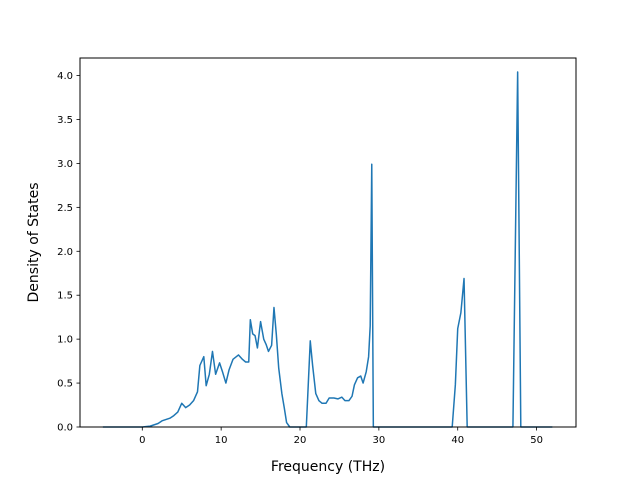 The image size is (640, 480). Describe the element at coordinates (457, 440) in the screenshot. I see `x-tick-label: 40` at that location.